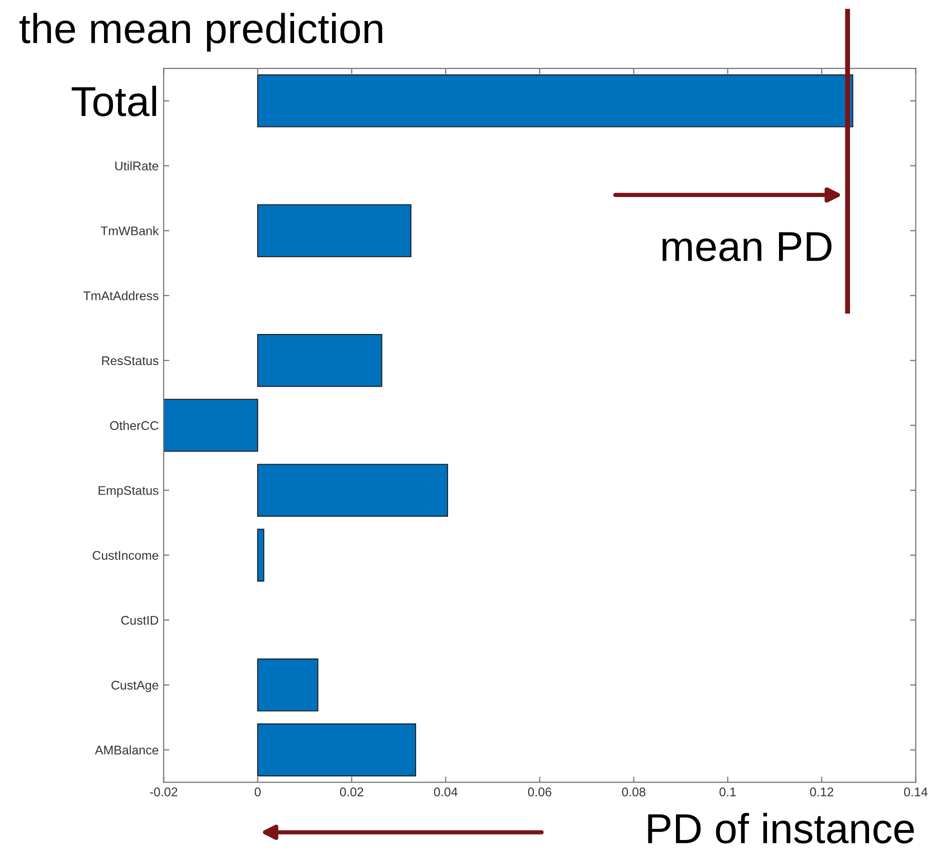 Image resolution: width=946 pixels, height=855 pixels. What do you see at coordinates (134, 425) in the screenshot?
I see `y-tick-label: OtherCC` at bounding box center [134, 425].